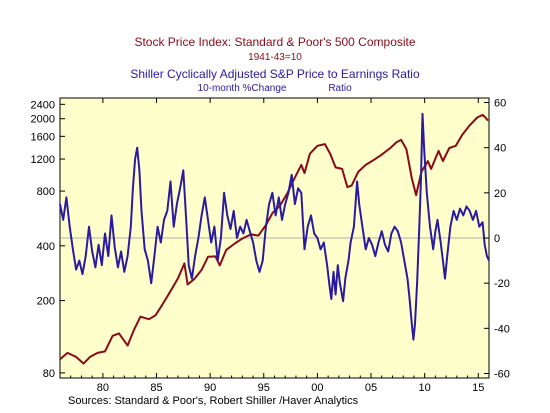 The height and width of the screenshot is (413, 550). I want to click on y-left-tick-label: 1200, so click(43, 160).